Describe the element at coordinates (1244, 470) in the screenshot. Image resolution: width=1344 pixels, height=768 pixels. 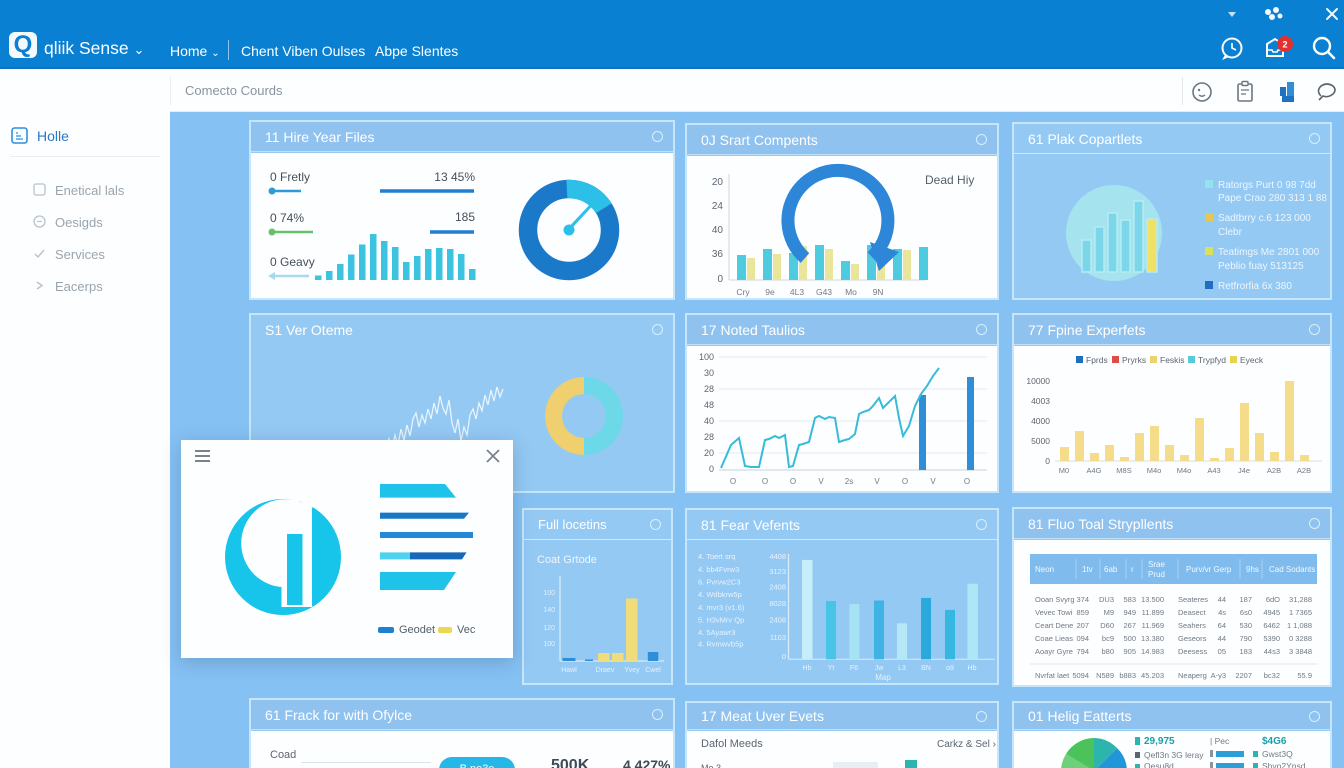
I see `svg-text: J4e` at that location.